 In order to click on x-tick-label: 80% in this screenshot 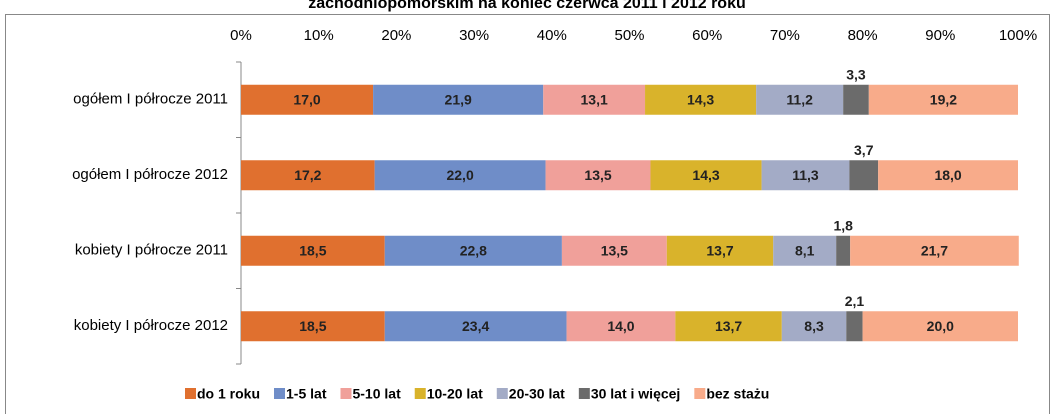, I will do `click(863, 35)`.